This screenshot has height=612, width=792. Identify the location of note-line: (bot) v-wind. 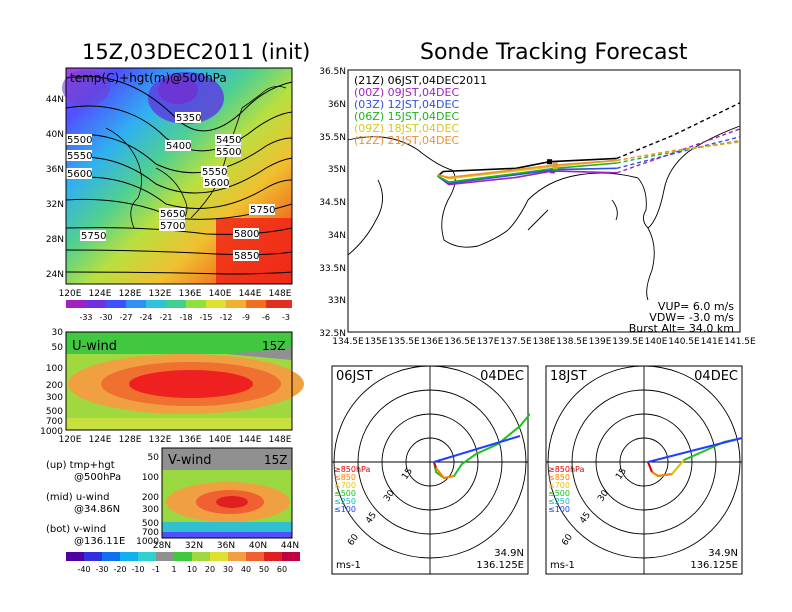
(76, 529).